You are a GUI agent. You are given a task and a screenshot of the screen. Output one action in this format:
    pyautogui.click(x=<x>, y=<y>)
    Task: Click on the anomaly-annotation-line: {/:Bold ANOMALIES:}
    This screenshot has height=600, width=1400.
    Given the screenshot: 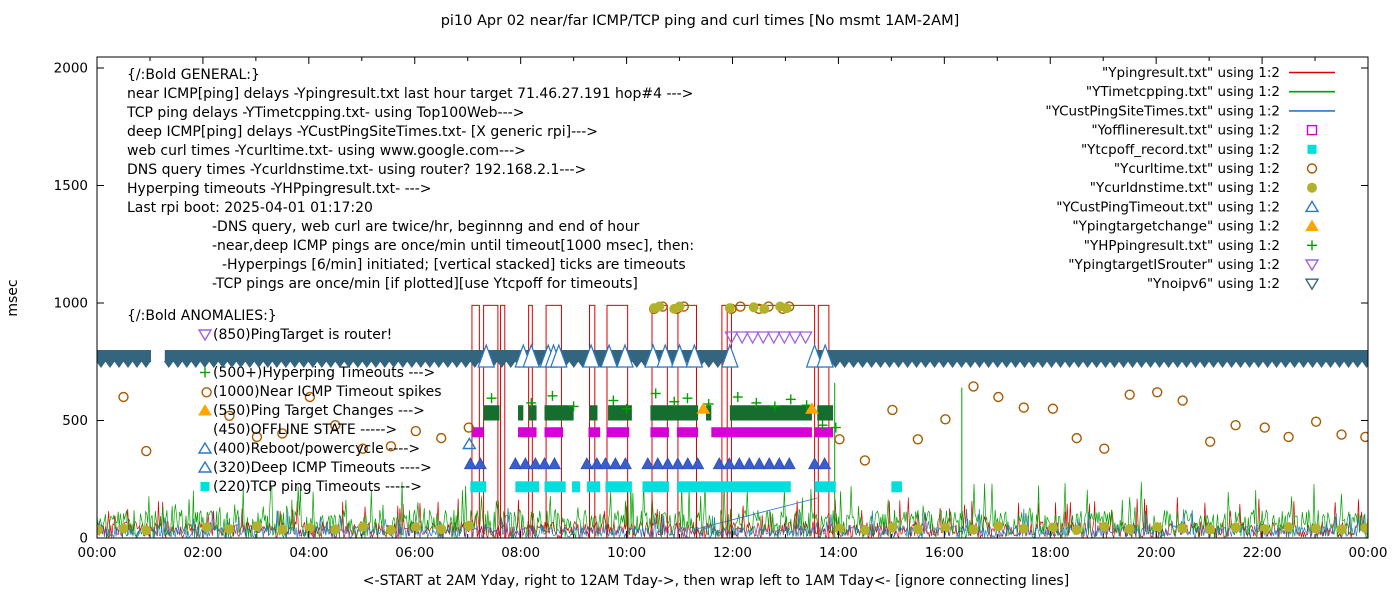 What is the action you would take?
    pyautogui.click(x=202, y=316)
    